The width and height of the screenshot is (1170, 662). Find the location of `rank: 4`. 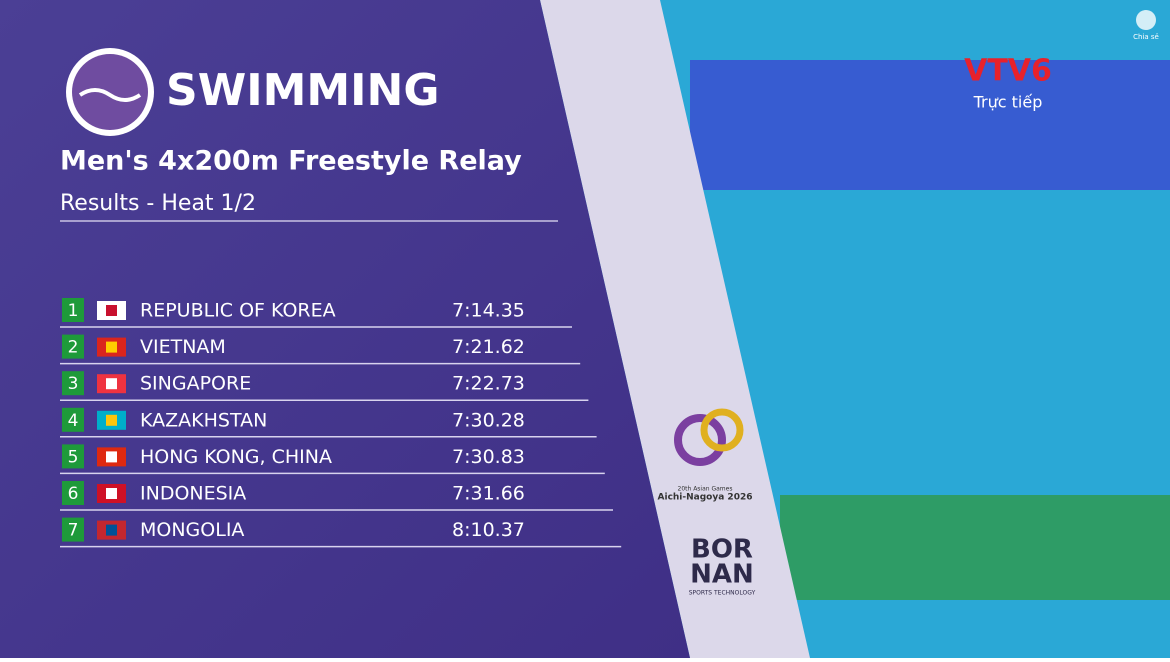

rank: 4 is located at coordinates (73, 421).